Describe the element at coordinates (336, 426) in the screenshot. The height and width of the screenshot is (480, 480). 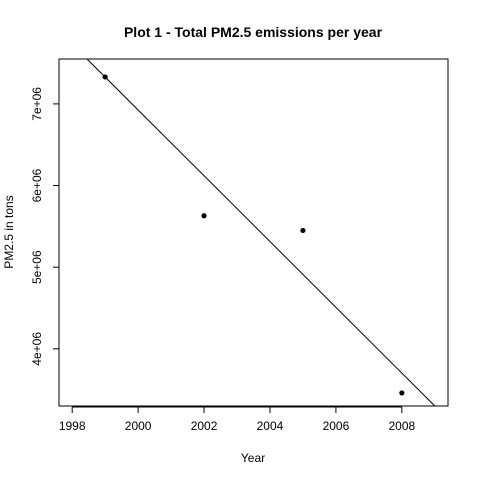
I see `x-tick-label: 2006` at that location.